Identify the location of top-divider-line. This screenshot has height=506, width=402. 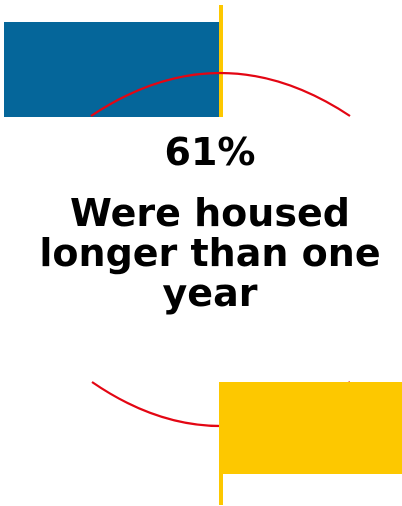
(221, 61).